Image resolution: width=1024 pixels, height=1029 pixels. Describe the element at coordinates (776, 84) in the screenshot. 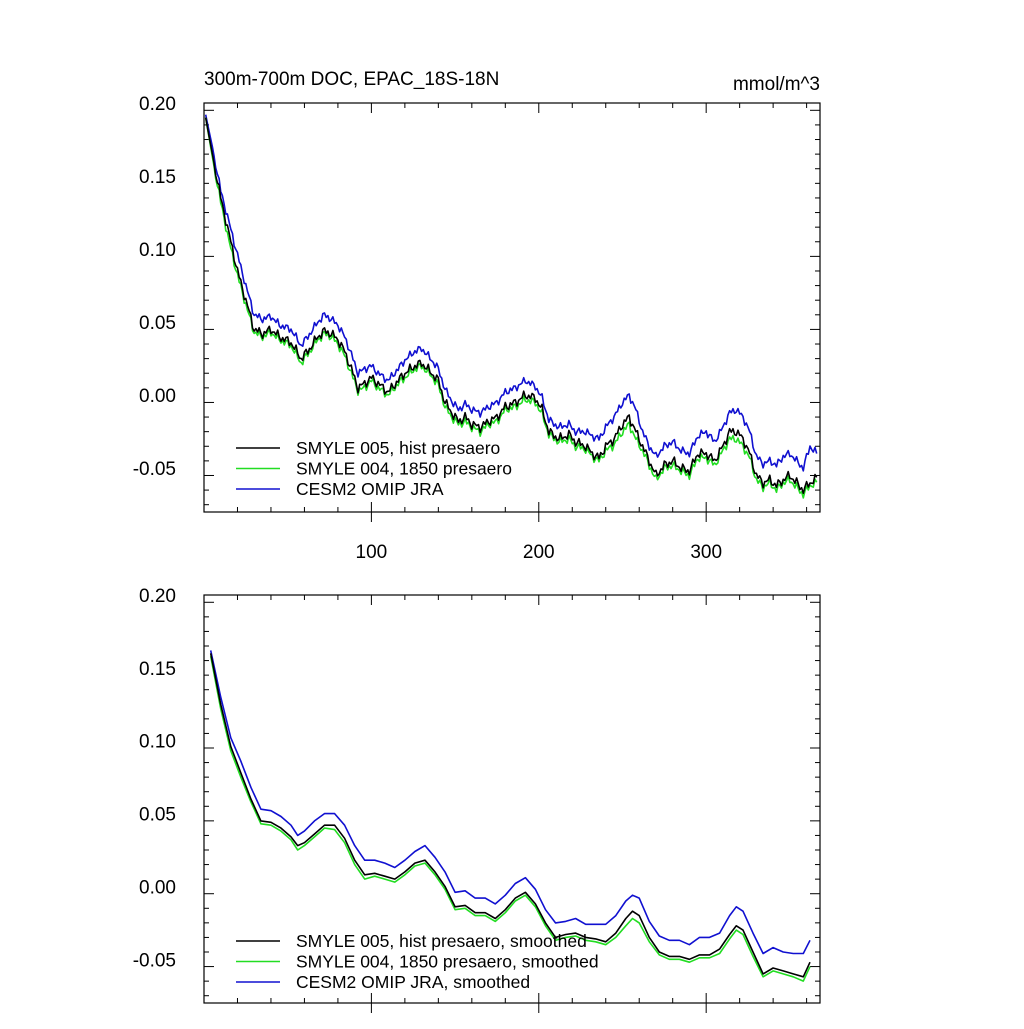

I see `units-label: mmol/m^3` at that location.